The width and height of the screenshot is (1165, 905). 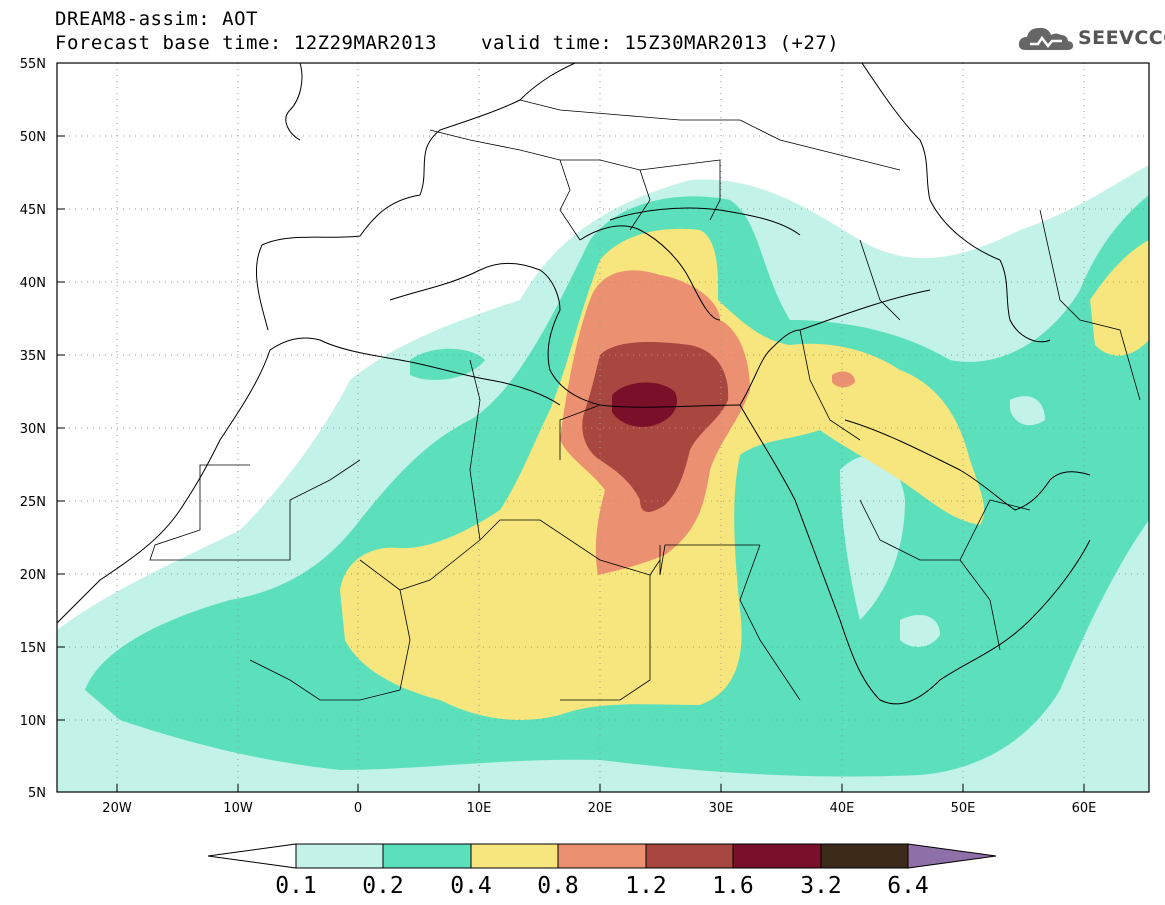 I want to click on lat-label-35n: 35N, so click(x=33, y=356).